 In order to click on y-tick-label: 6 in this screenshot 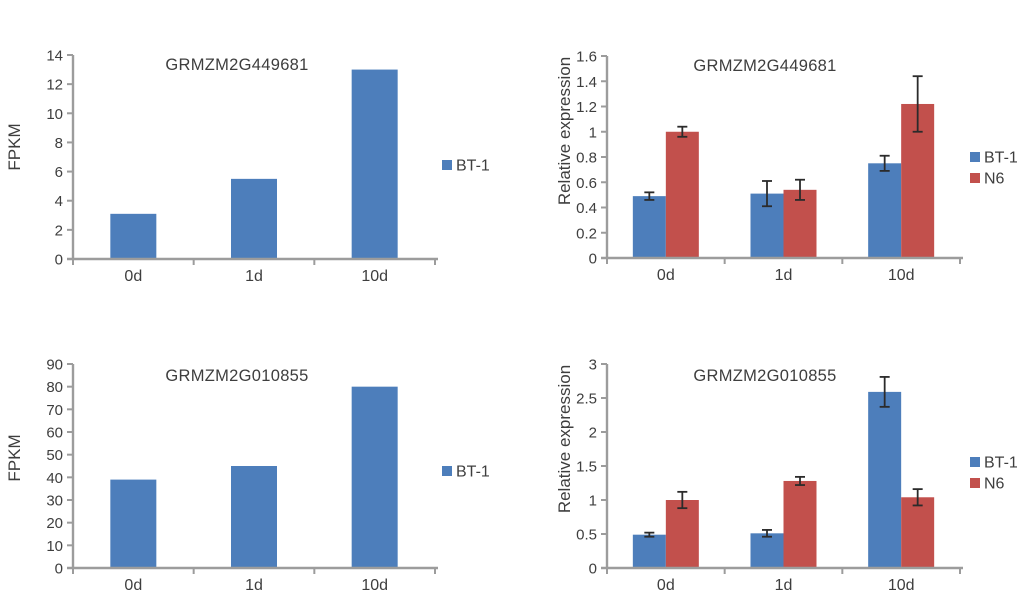, I will do `click(59, 172)`.